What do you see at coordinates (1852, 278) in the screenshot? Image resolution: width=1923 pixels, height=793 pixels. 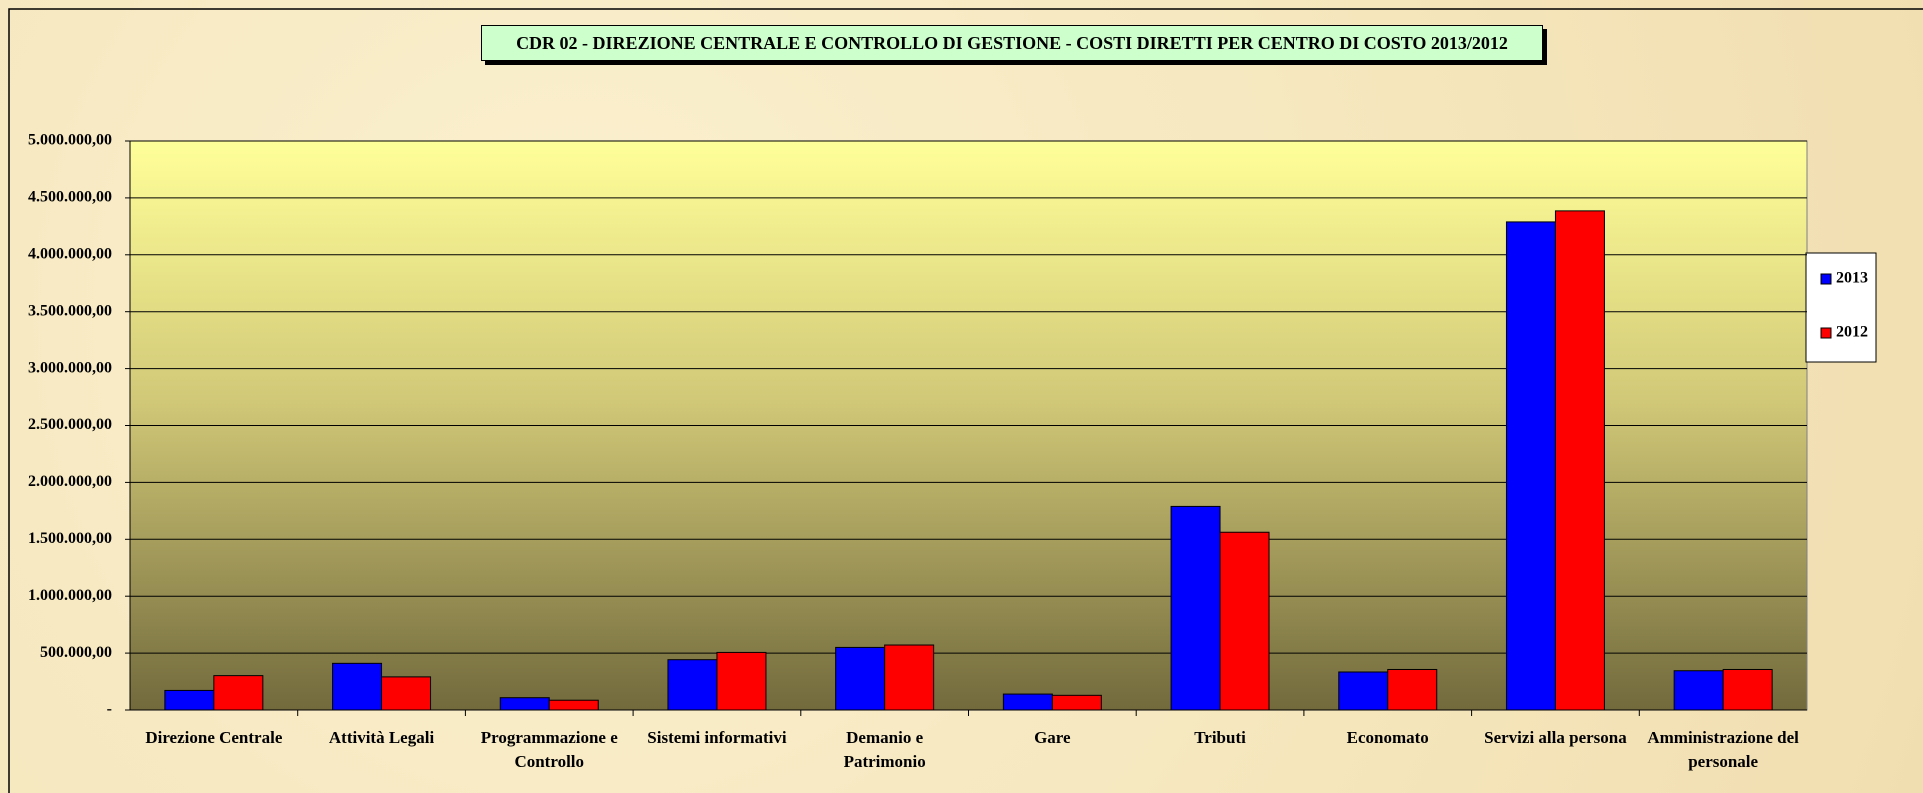 I see `legend-label: 2013` at bounding box center [1852, 278].